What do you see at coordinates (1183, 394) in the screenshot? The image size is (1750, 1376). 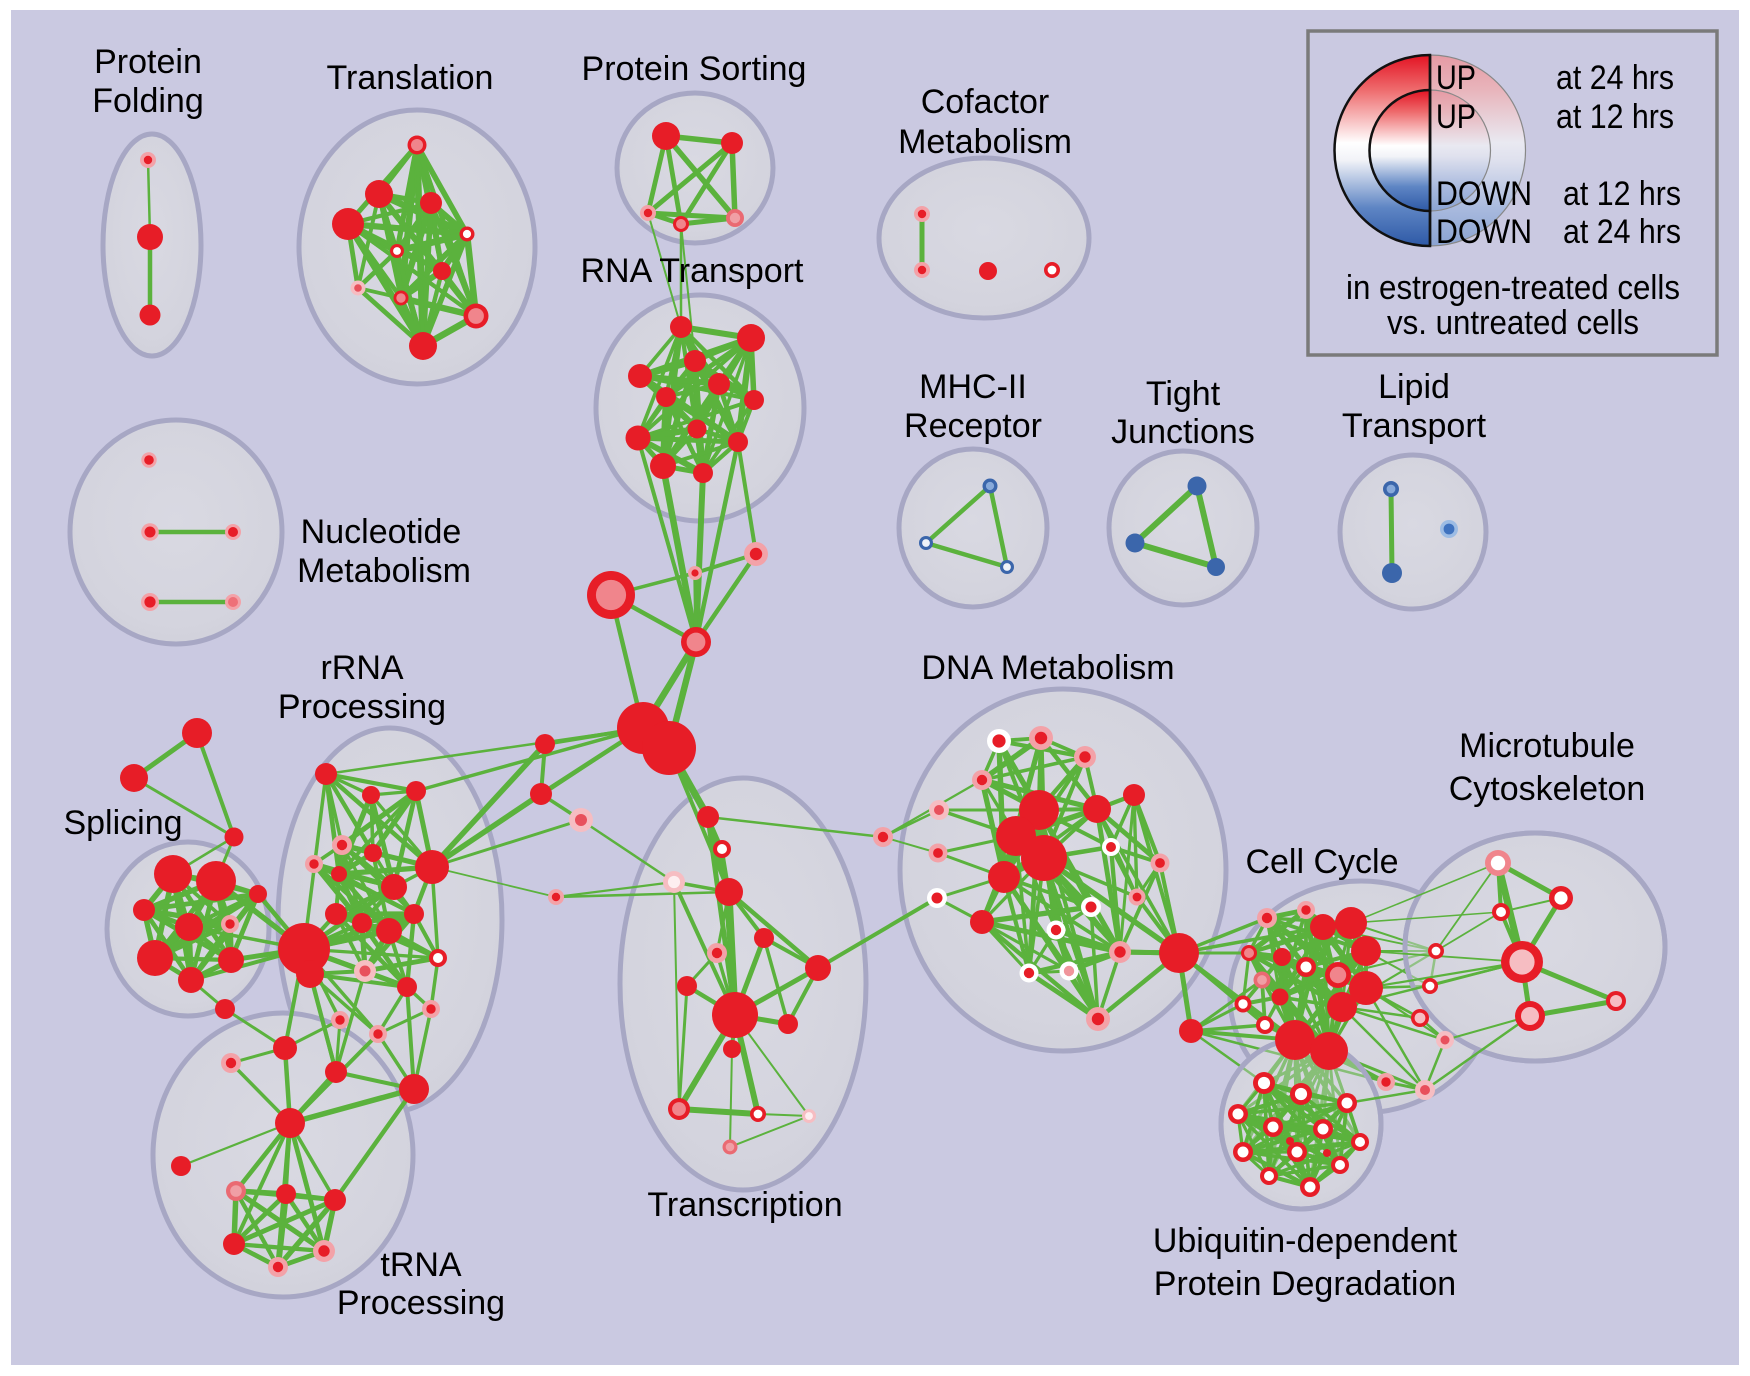 I see `svg-text: Tight` at bounding box center [1183, 394].